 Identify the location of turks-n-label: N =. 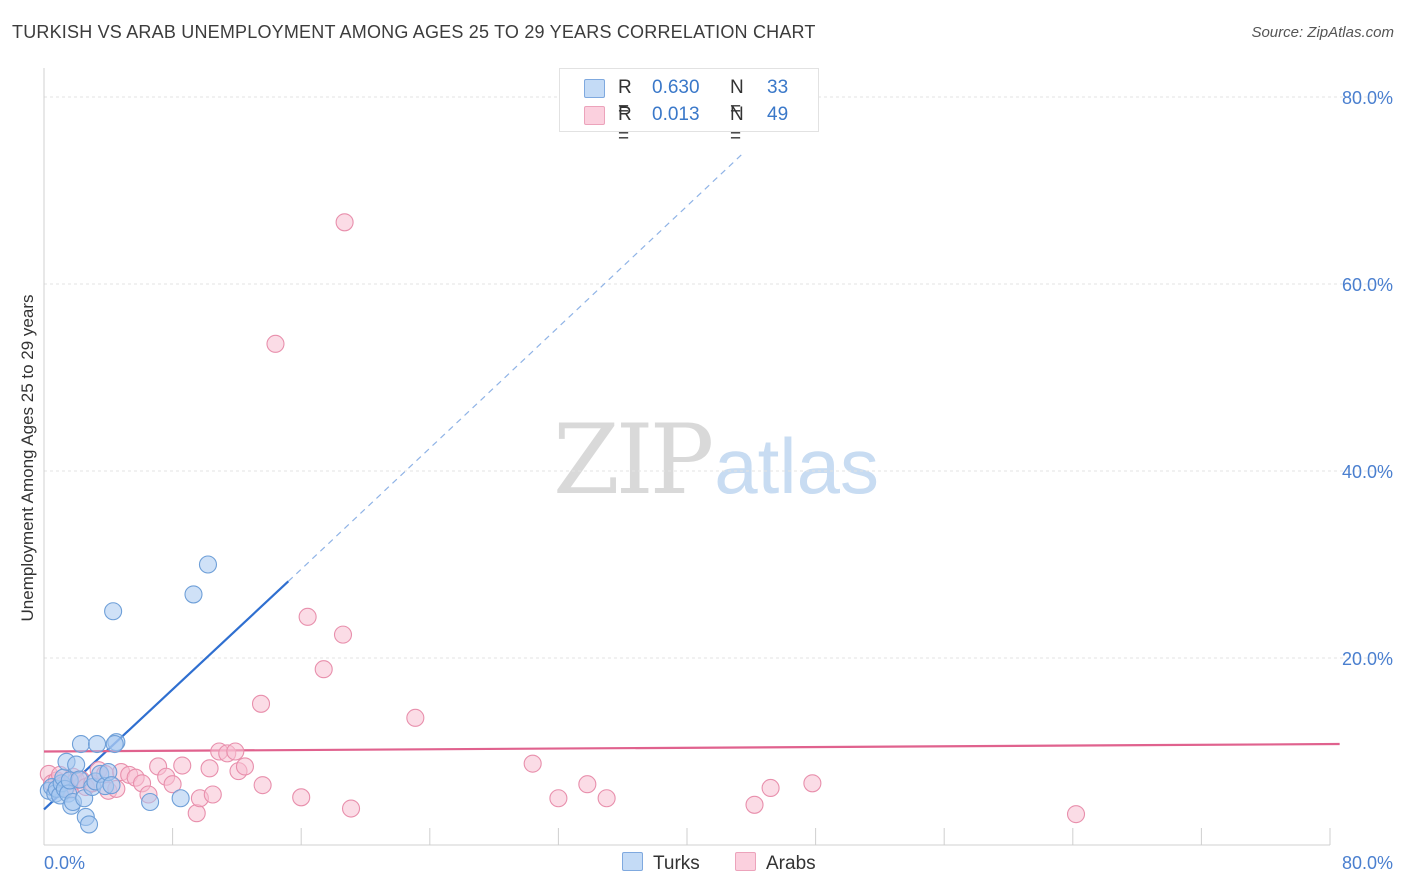
(737, 98).